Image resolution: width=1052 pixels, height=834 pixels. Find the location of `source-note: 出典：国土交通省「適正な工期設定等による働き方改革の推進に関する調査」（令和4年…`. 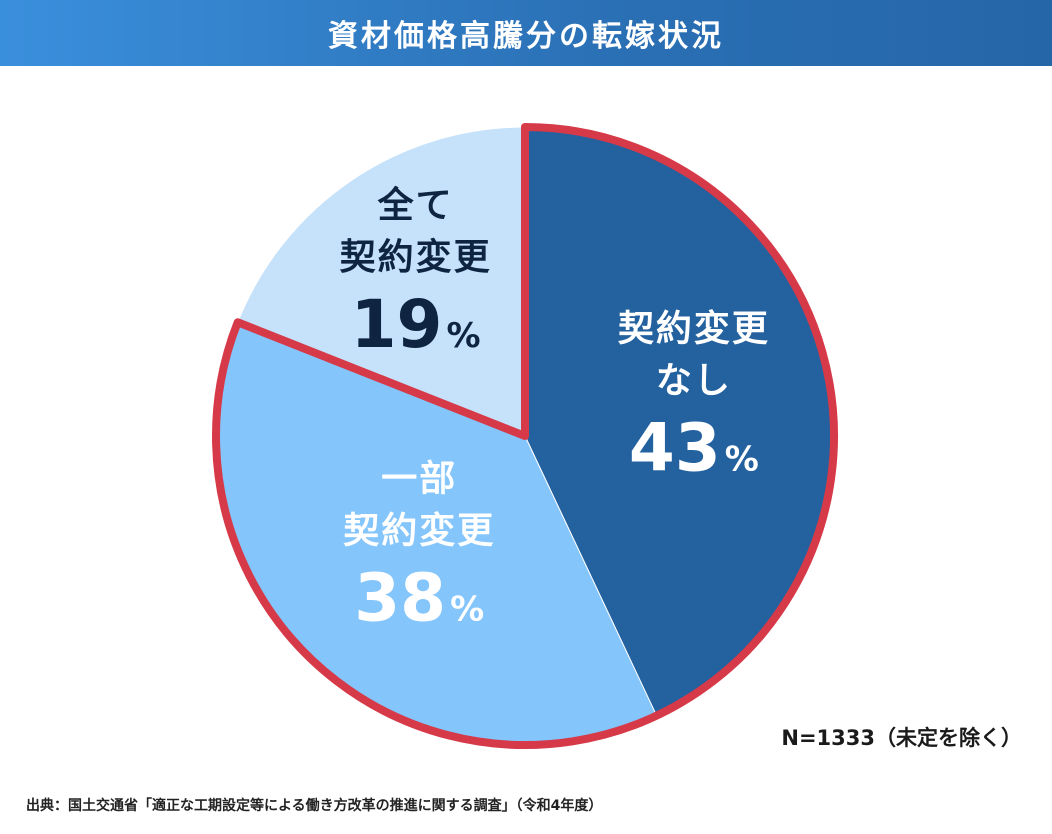

source-note: 出典：国土交通省「適正な工期設定等による働き方改革の推進に関する調査」（令和4年… is located at coordinates (314, 806).